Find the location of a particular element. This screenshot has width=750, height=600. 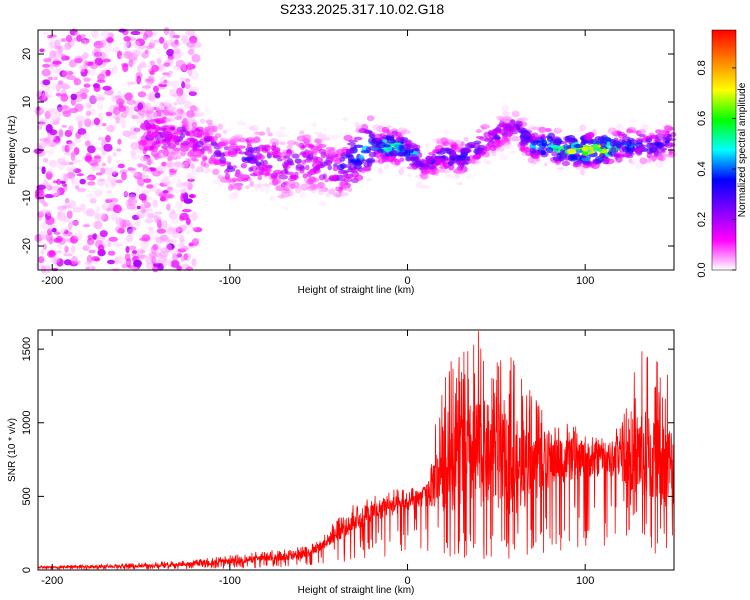

spectrogram-y-tick-label: 20 is located at coordinates (27, 54).